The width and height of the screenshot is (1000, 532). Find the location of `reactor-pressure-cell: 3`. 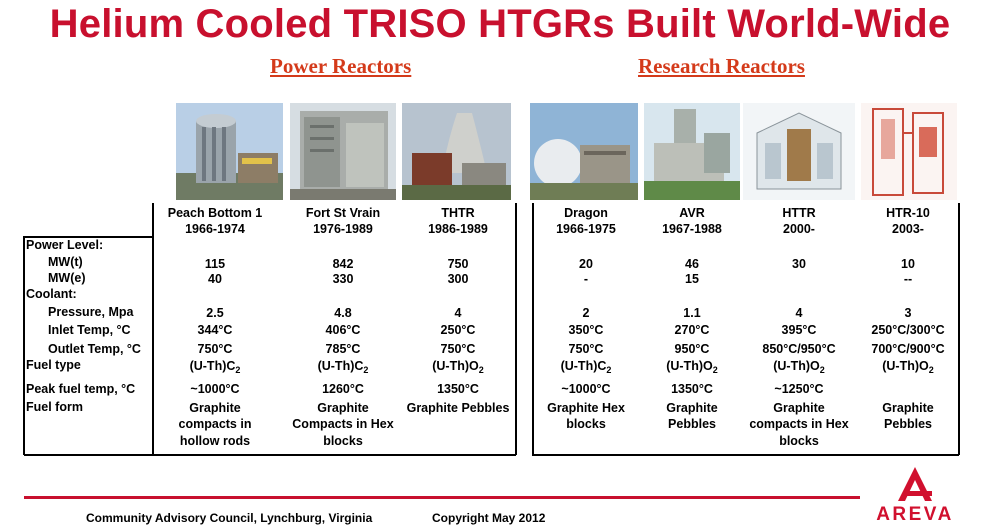

reactor-pressure-cell: 3 is located at coordinates (908, 313).